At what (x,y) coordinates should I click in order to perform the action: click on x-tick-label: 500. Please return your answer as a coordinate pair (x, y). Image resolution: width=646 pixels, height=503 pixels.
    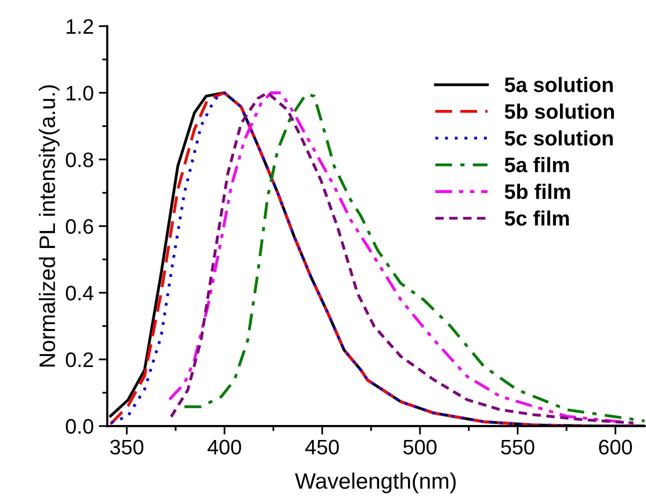
    Looking at the image, I should click on (420, 447).